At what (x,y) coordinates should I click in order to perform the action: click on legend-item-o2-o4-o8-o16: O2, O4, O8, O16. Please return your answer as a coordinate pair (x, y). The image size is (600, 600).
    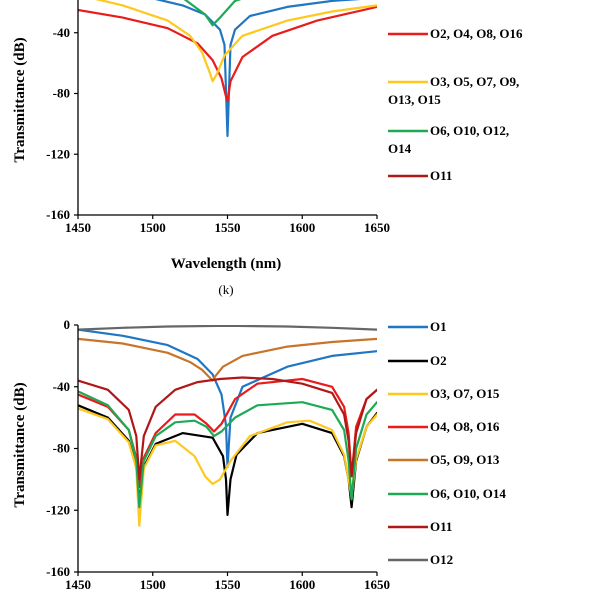
    Looking at the image, I should click on (455, 33).